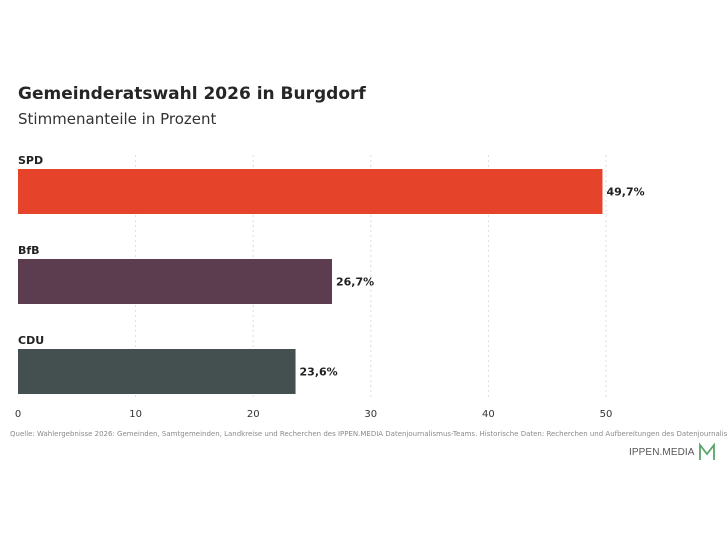 Image resolution: width=728 pixels, height=546 pixels. What do you see at coordinates (355, 282) in the screenshot?
I see `value-label: 26,7%` at bounding box center [355, 282].